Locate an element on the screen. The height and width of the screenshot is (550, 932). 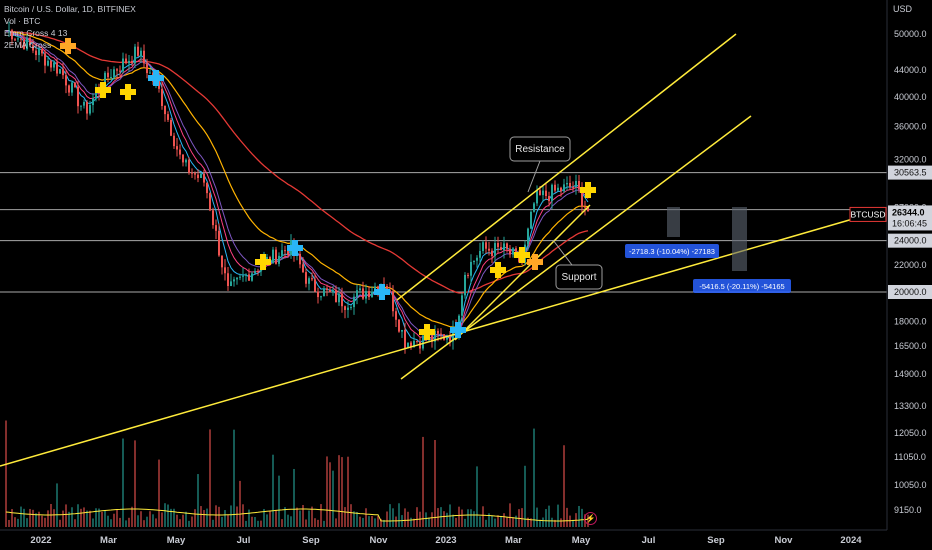
measure-label: -5416.5 (-20.11%) -54165 is located at coordinates (741, 286).